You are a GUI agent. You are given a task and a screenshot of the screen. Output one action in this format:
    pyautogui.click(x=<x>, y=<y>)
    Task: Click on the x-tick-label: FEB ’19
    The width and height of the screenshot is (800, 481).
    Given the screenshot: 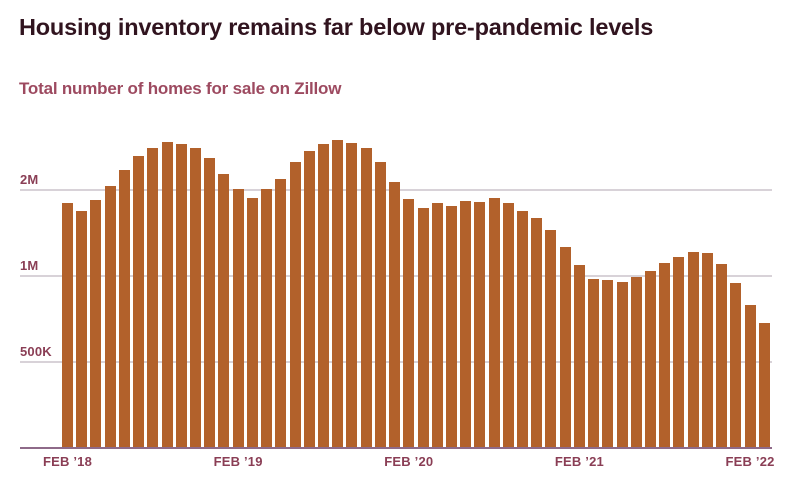 What is the action you would take?
    pyautogui.click(x=238, y=461)
    